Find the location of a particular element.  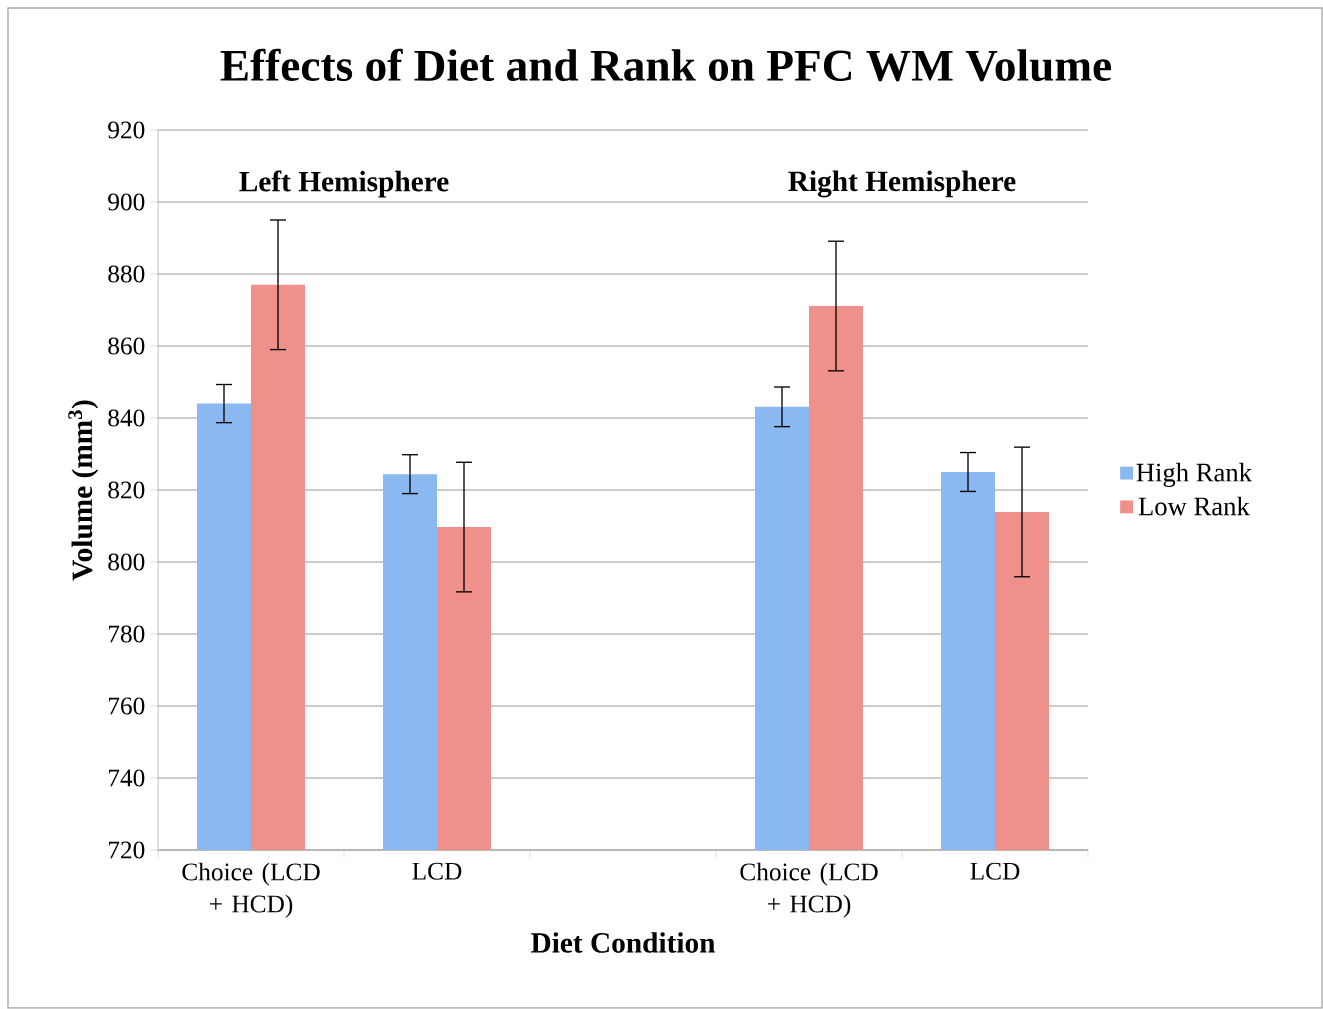

y-axis-title: Volume (mm$^{3}$) is located at coordinates (83, 490).